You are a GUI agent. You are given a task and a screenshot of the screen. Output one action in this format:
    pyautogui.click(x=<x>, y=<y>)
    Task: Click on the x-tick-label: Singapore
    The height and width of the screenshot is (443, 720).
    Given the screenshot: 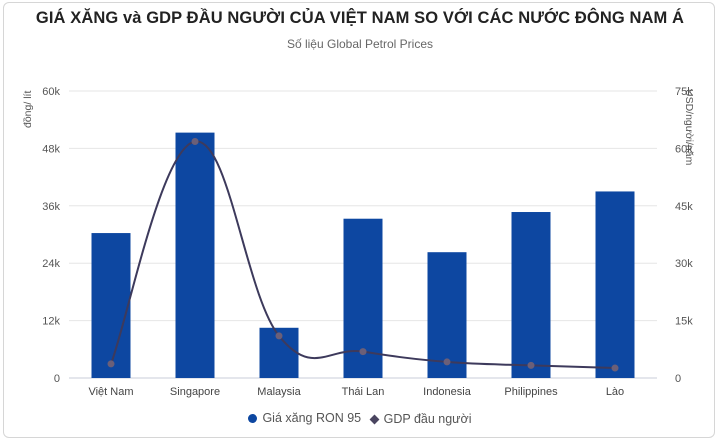 What is the action you would take?
    pyautogui.click(x=195, y=392)
    